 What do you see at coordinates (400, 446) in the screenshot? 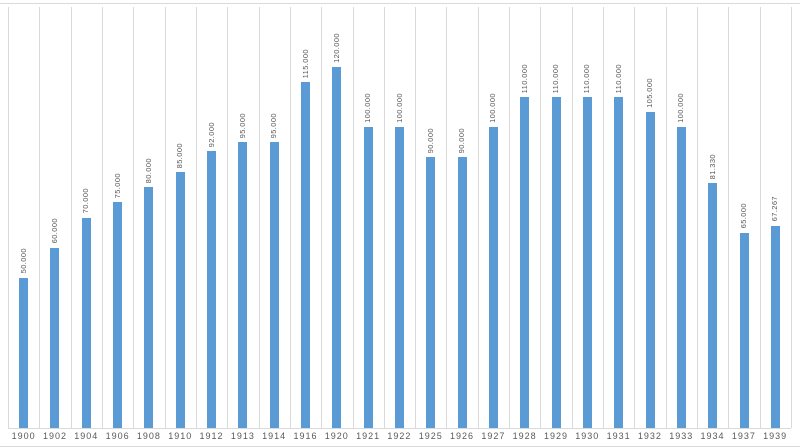
I see `chart-border-bottom` at bounding box center [400, 446].